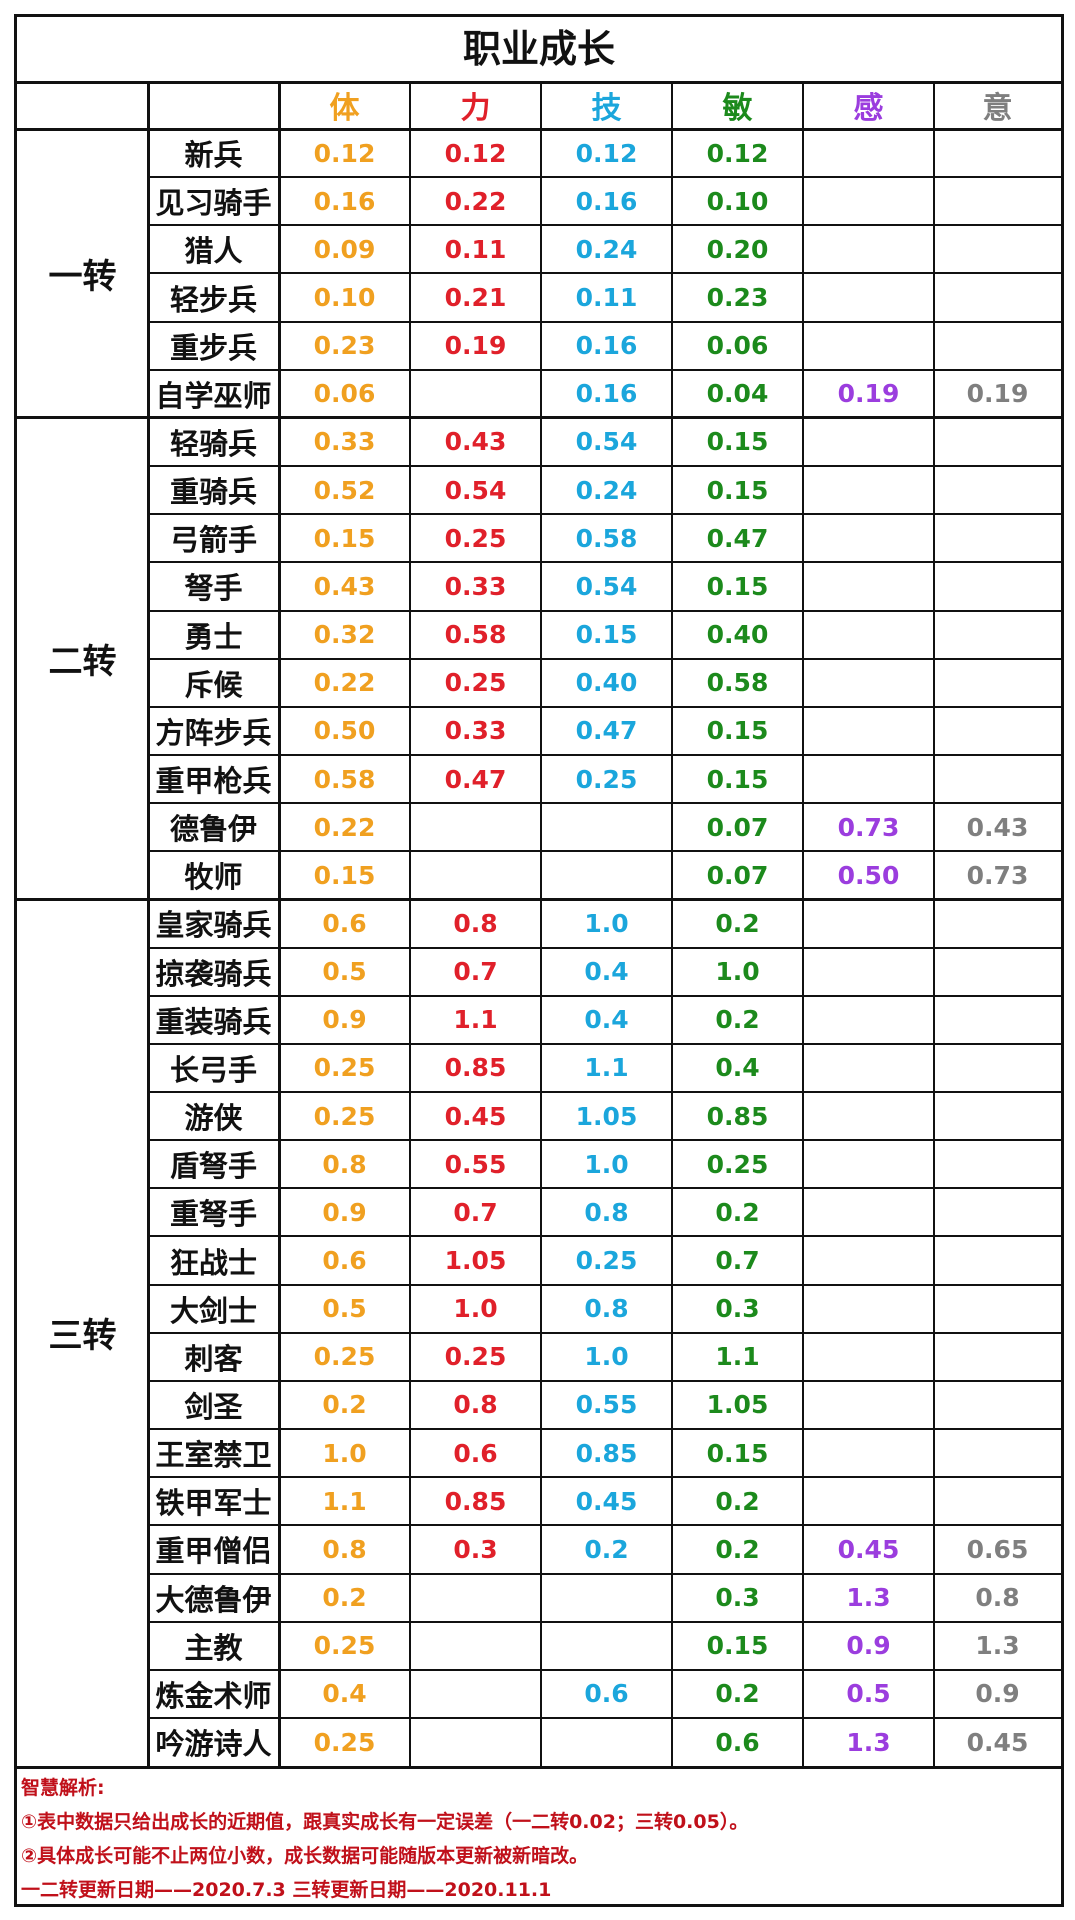  I want to click on job-name: 重甲僧侣, so click(213, 1551).